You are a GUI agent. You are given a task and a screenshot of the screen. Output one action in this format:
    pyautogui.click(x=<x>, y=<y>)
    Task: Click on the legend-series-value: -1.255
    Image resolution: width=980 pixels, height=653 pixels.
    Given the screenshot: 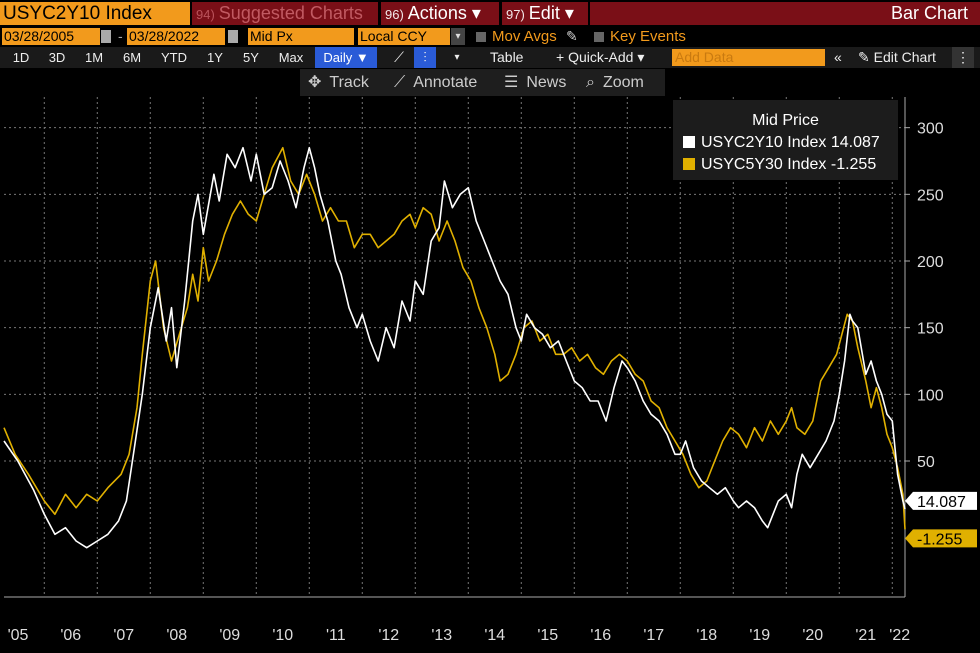 What is the action you would take?
    pyautogui.click(x=853, y=164)
    